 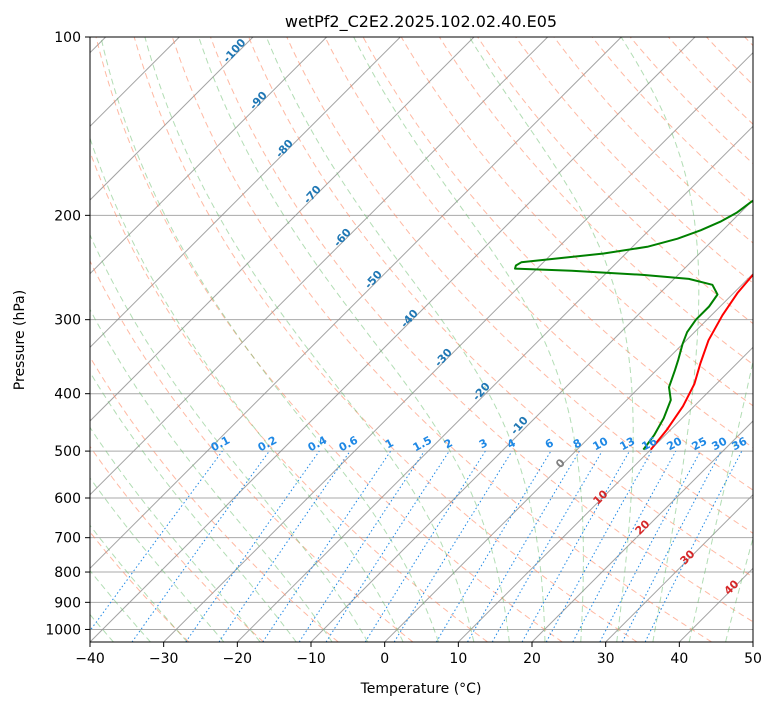 What do you see at coordinates (384, 659) in the screenshot?
I see `x-tick-label: 0` at bounding box center [384, 659].